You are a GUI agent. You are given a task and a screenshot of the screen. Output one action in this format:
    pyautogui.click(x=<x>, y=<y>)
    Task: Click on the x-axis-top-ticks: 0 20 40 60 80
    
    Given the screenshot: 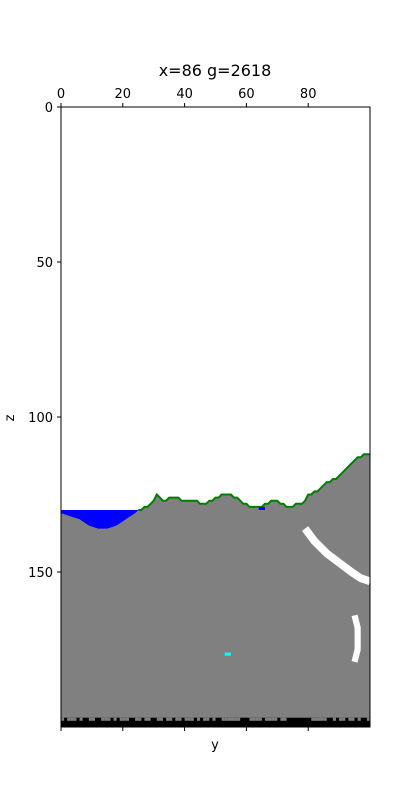 What is the action you would take?
    pyautogui.click(x=187, y=97)
    